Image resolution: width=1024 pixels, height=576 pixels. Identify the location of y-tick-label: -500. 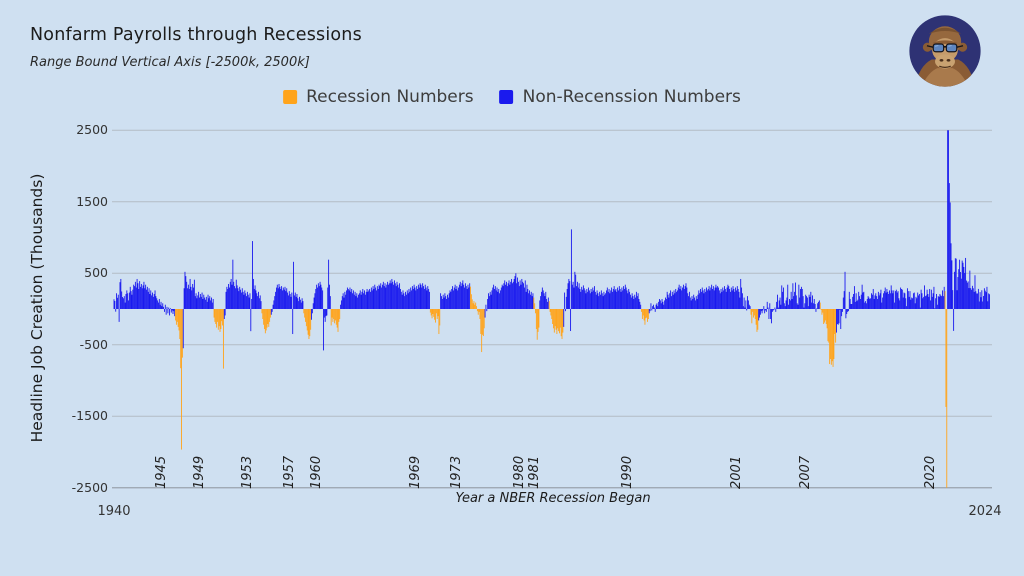
(93, 344).